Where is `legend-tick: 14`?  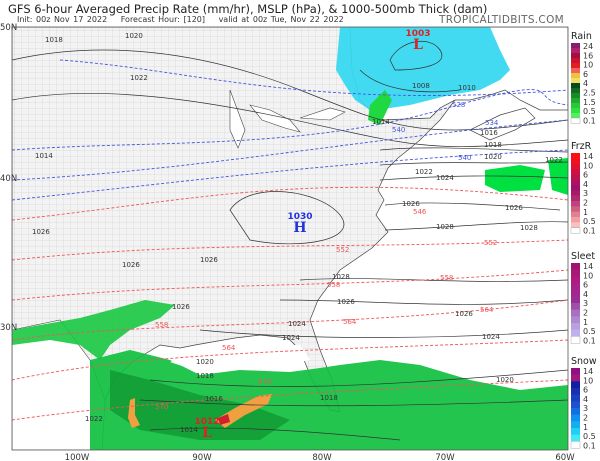
legend-tick: 14 is located at coordinates (588, 371).